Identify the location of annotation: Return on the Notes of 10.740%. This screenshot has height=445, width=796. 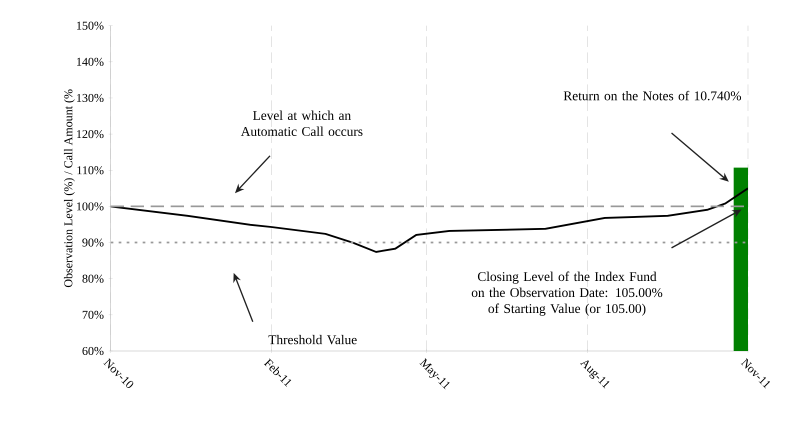
(653, 95).